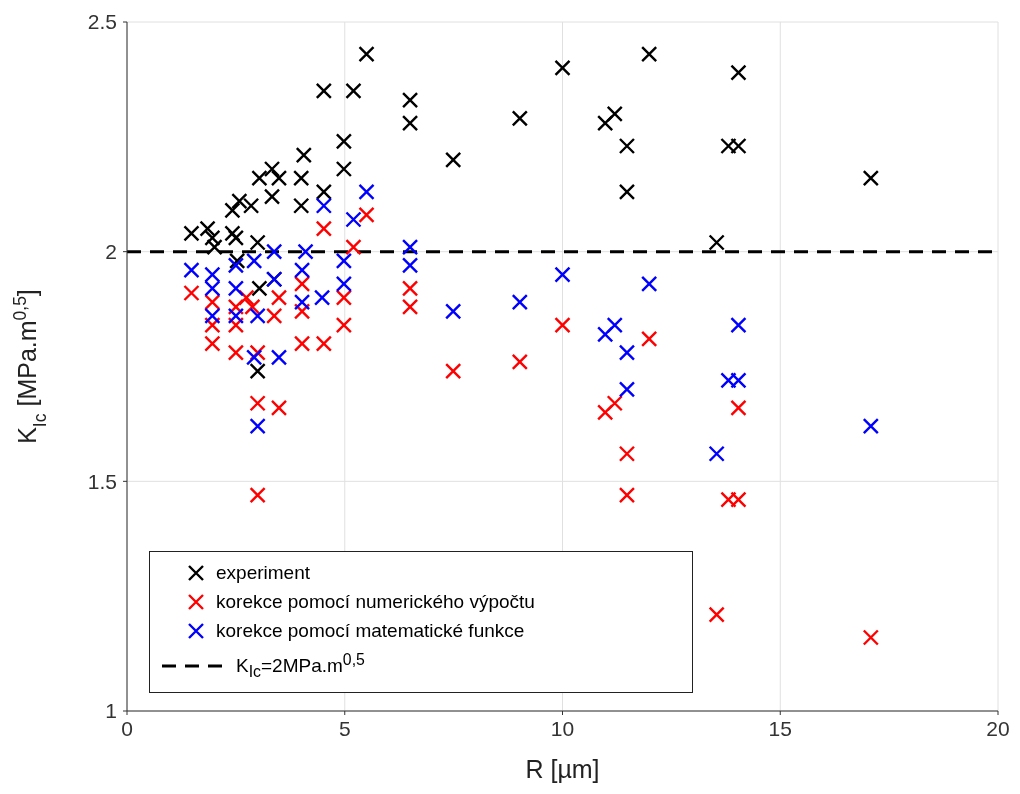 This screenshot has height=794, width=1020. What do you see at coordinates (102, 22) in the screenshot?
I see `y-tick-label: 2.5` at bounding box center [102, 22].